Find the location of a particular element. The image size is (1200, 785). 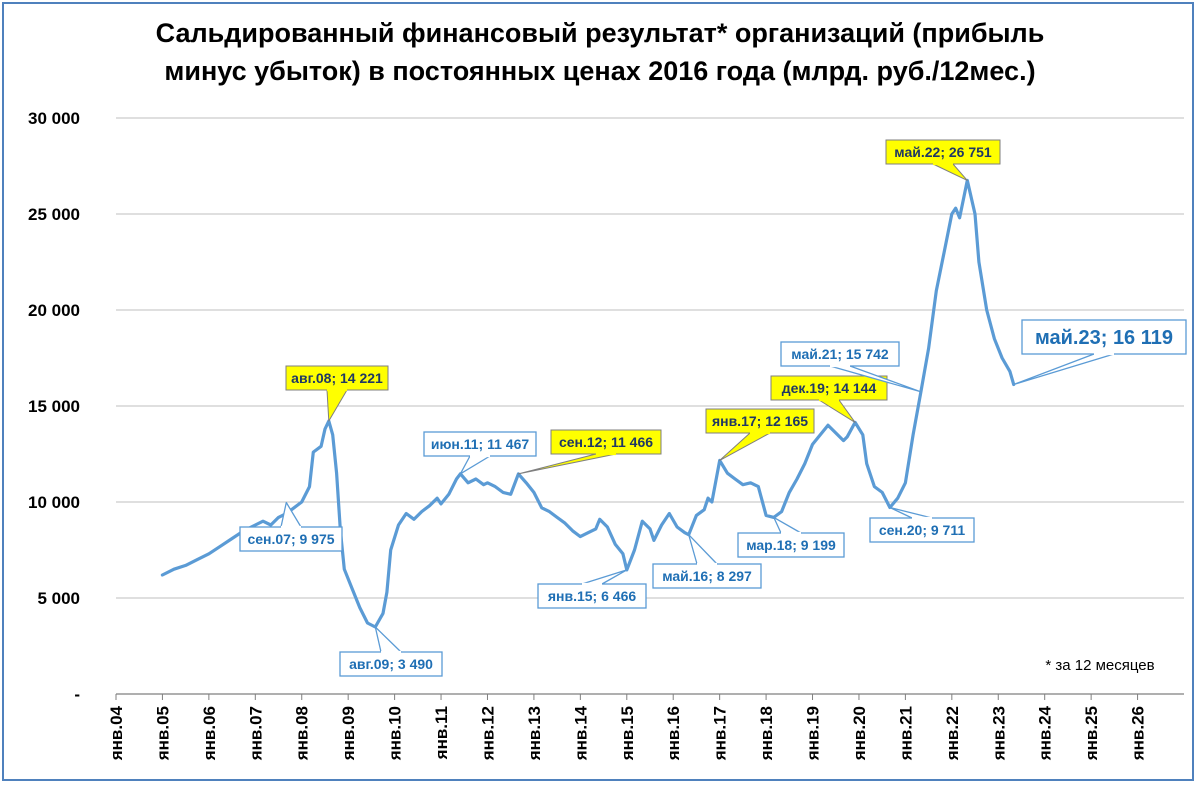

x-tick-label: янв.09 is located at coordinates (348, 733).